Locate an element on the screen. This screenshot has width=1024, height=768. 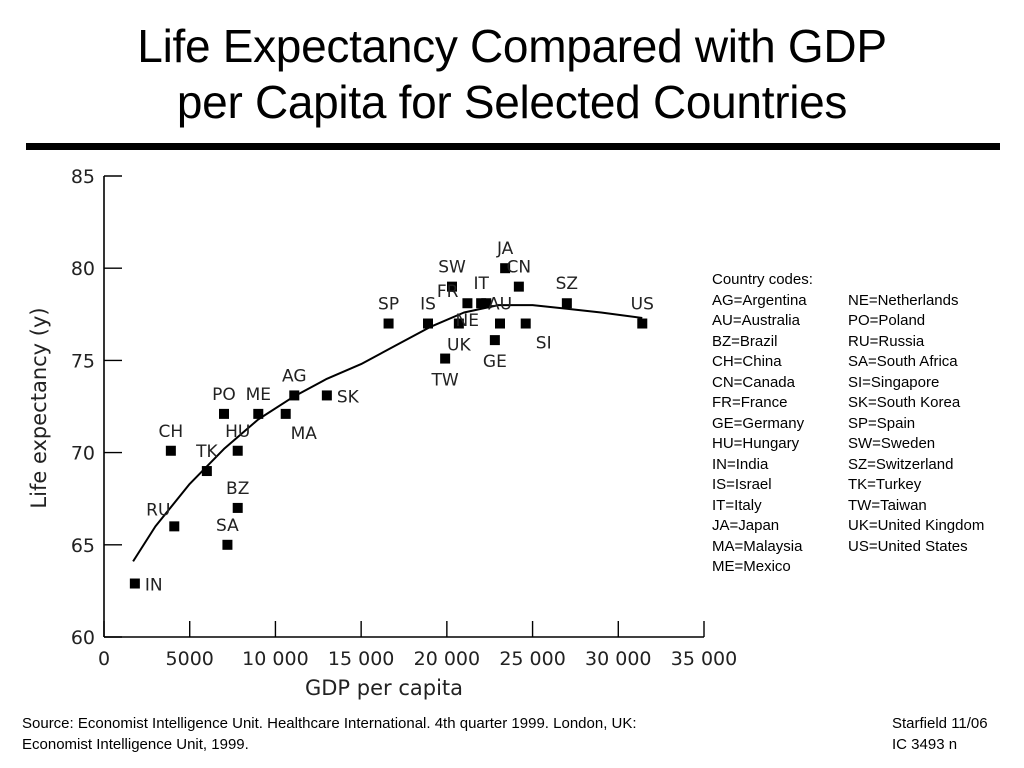
y-tick-label: 60 is located at coordinates (83, 638).